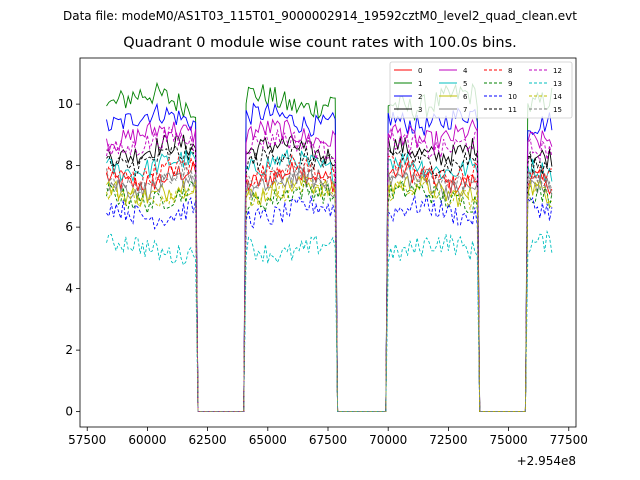 This screenshot has height=480, width=640. I want to click on x-tick-label: 67500, so click(328, 440).